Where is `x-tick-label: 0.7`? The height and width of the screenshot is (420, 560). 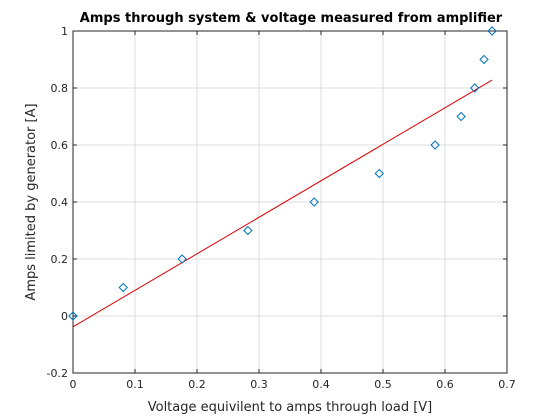
x-tick-label: 0.7 is located at coordinates (507, 384).